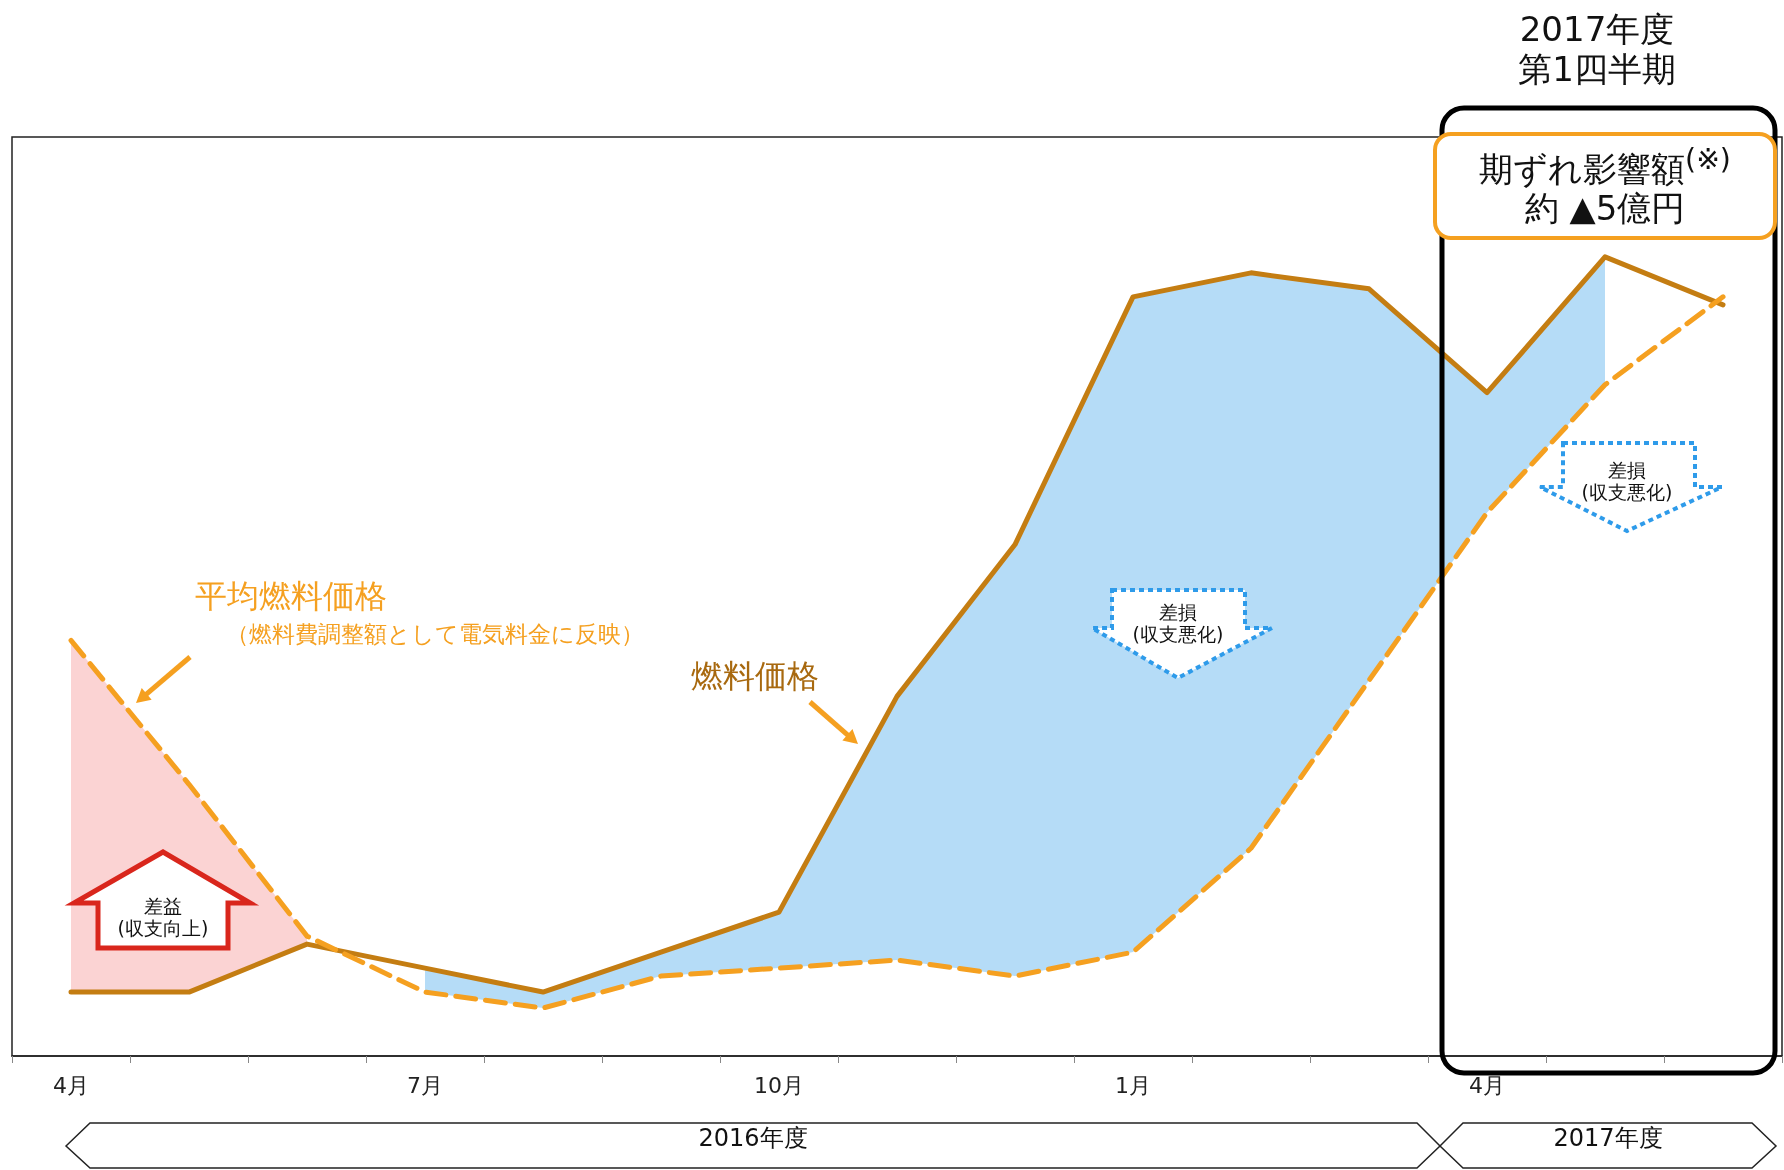 The width and height of the screenshot is (1784, 1170). Describe the element at coordinates (779, 1085) in the screenshot. I see `x-tick-label: 10月` at that location.